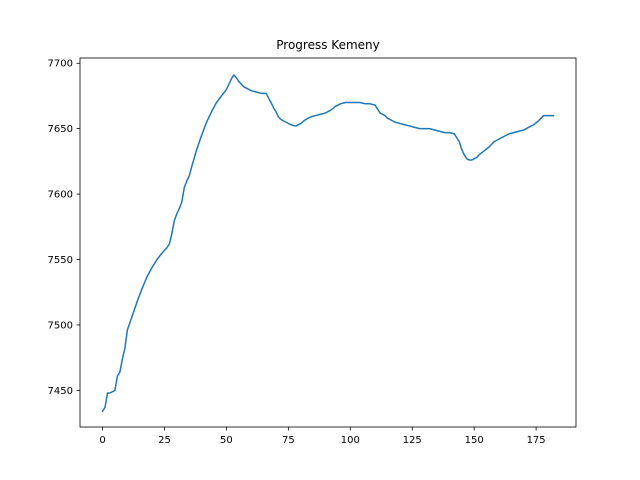  Describe the element at coordinates (412, 440) in the screenshot. I see `x-tick-label: 125` at that location.